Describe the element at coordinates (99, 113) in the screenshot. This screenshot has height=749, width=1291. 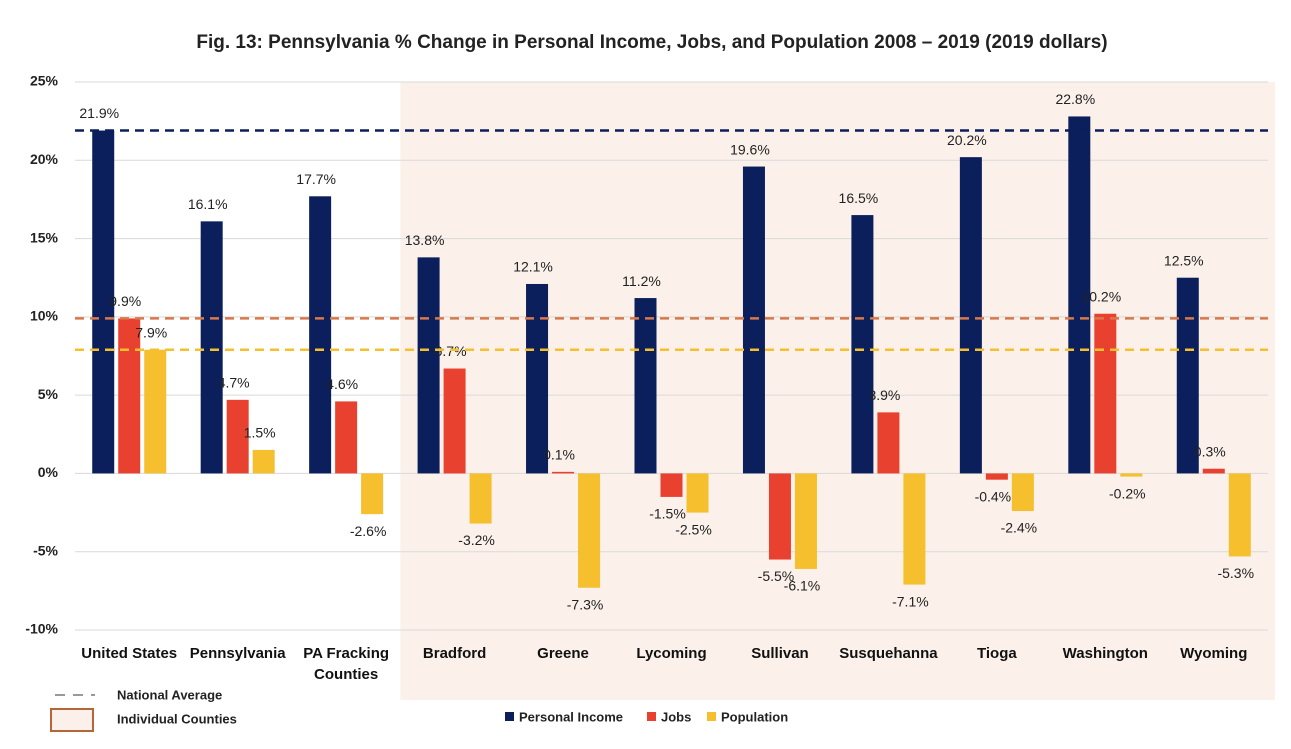
I see `data-label: 21.9%` at that location.